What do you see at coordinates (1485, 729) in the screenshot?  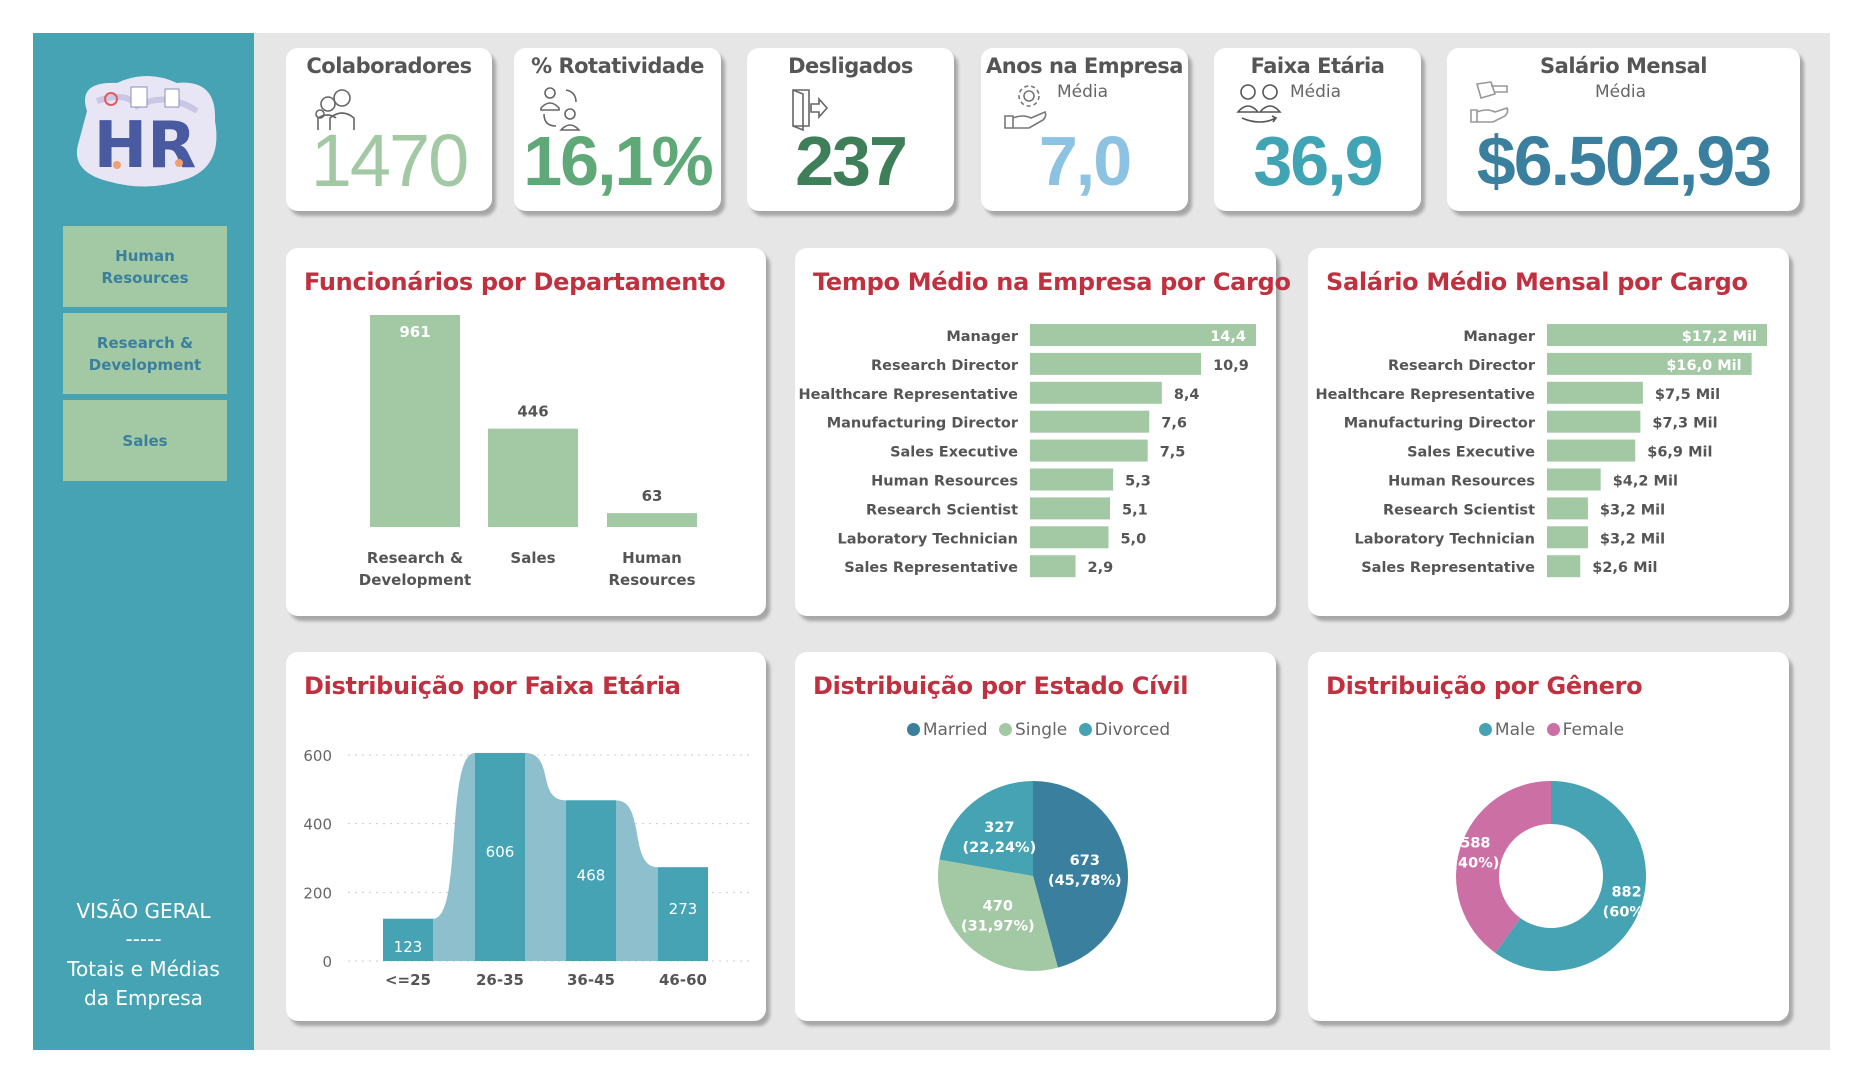 I see `legend-marker-male` at bounding box center [1485, 729].